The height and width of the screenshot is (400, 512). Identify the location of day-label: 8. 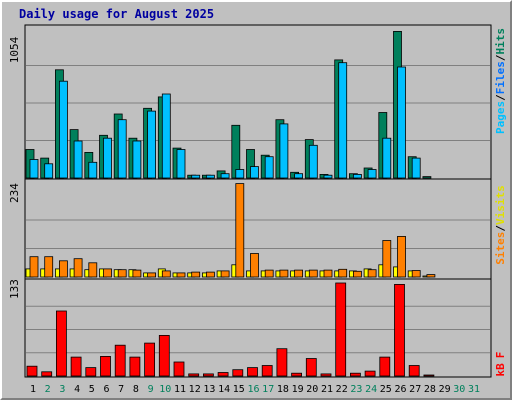
(136, 389).